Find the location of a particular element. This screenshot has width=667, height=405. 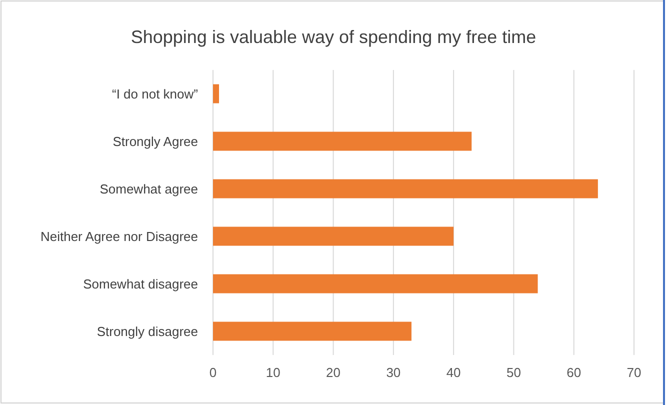

x-tick-label: 70 is located at coordinates (634, 372).